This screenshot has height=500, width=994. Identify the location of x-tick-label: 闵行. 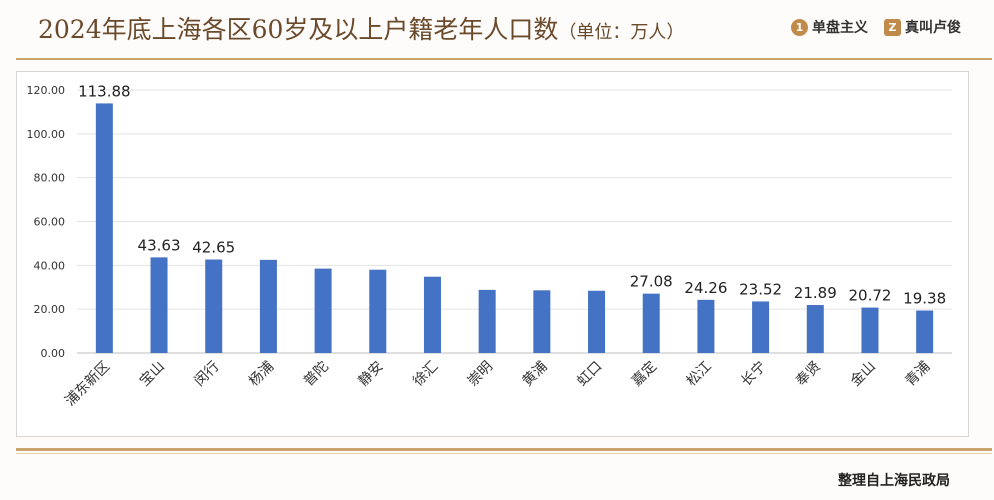
(206, 374).